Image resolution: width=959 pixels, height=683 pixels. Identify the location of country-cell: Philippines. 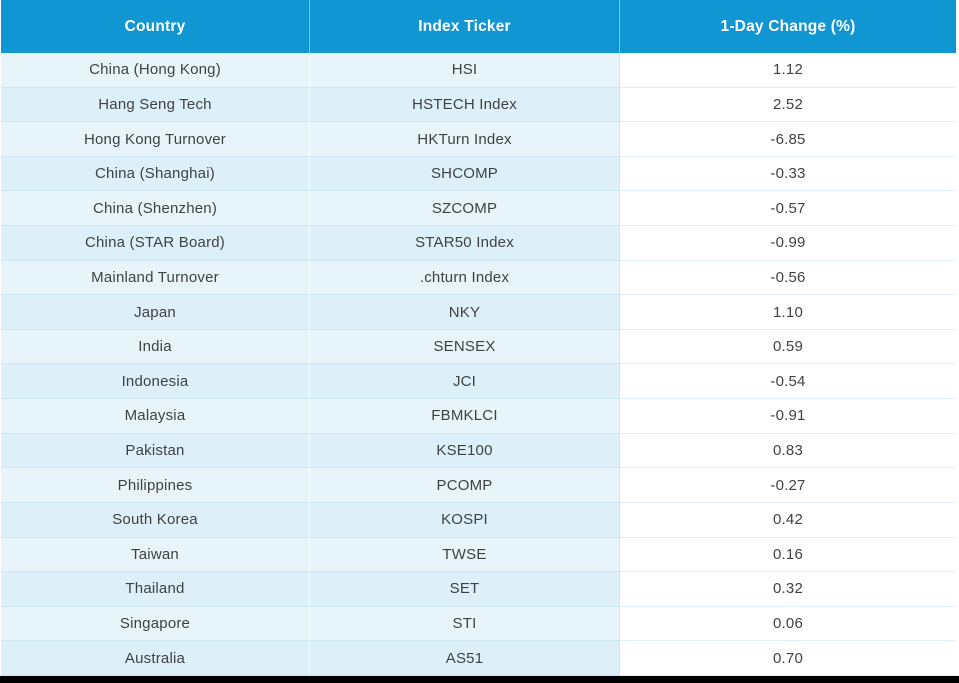
(155, 485).